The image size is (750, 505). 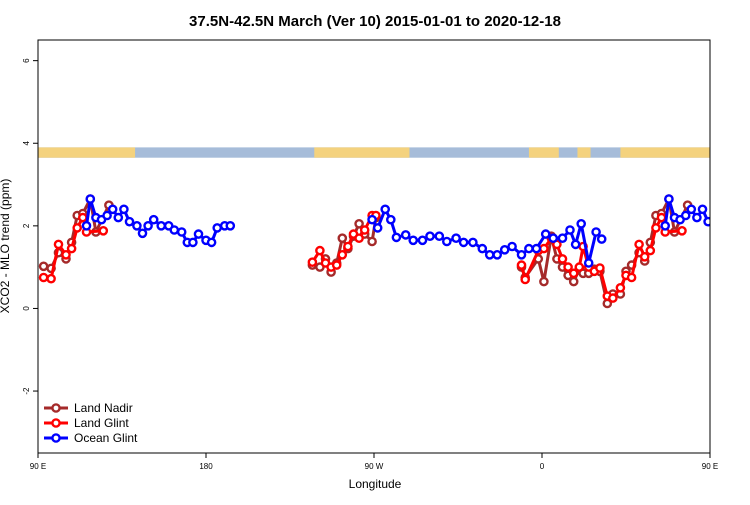 I want to click on x-axis: 90 E 180 90 W 0 90 E, so click(x=374, y=462).